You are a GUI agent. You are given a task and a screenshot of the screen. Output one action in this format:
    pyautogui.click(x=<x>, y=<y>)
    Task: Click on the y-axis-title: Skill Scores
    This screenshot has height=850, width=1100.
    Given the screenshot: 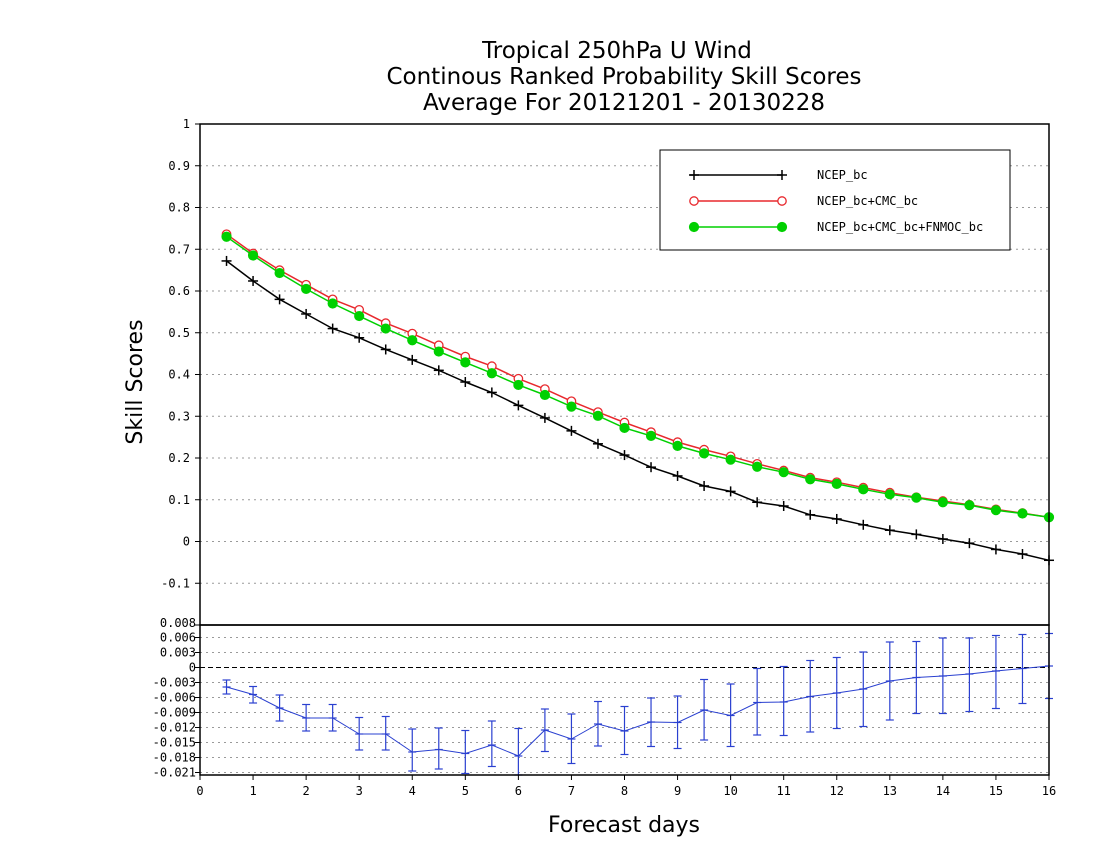 What is the action you would take?
    pyautogui.click(x=135, y=381)
    